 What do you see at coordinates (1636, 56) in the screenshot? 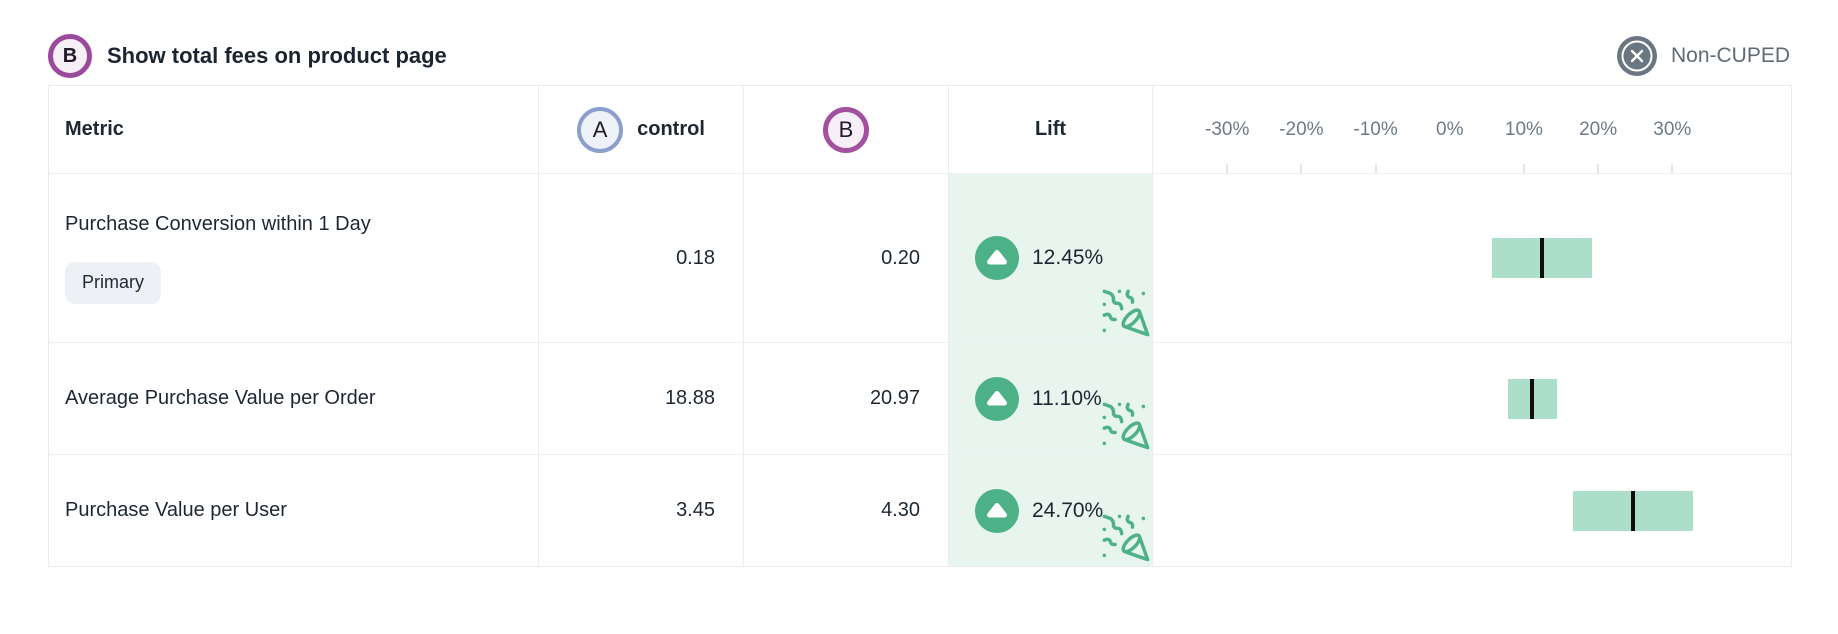
I see `circle-x-icon` at bounding box center [1636, 56].